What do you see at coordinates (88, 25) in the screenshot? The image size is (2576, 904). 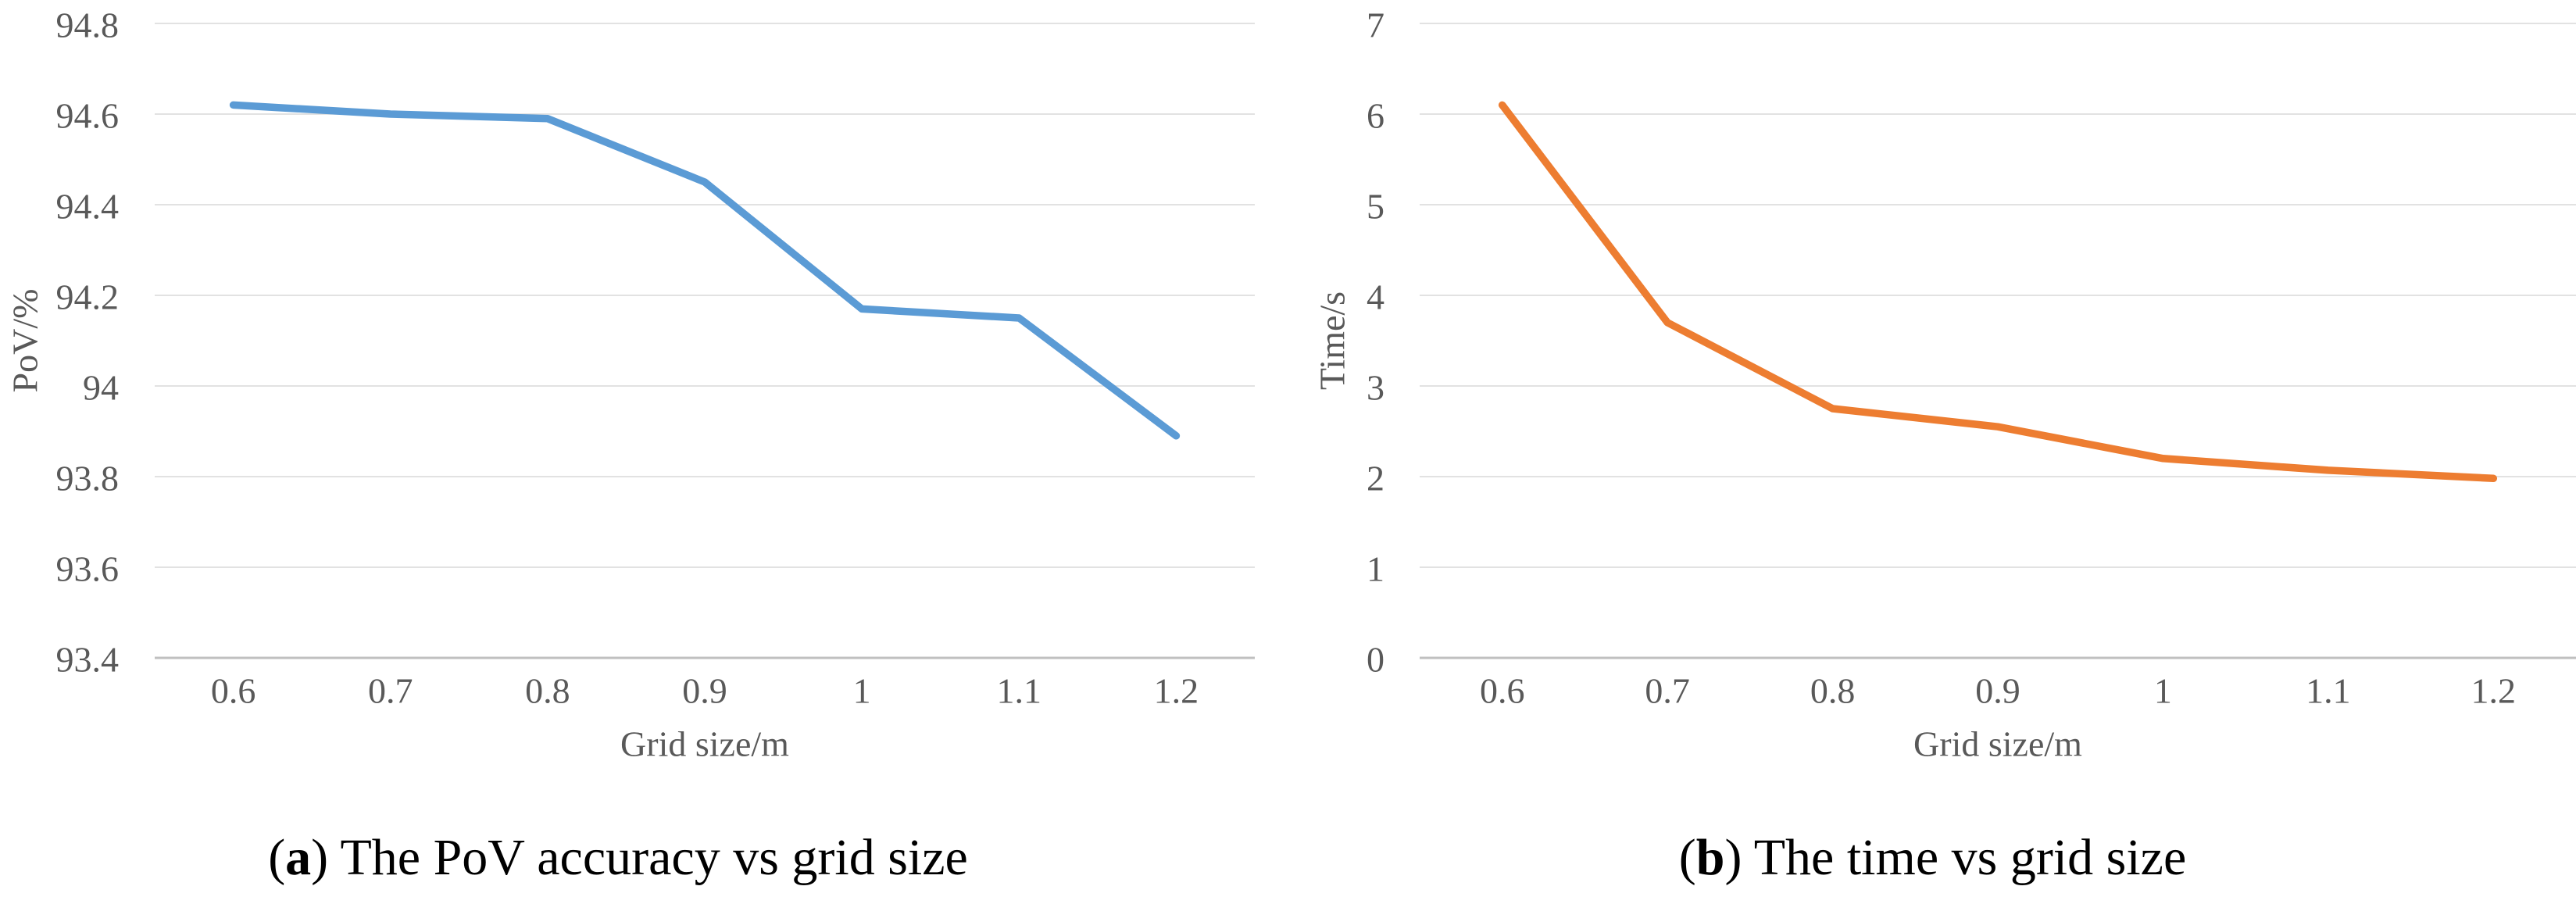 I see `y-tick-label: 94.8` at bounding box center [88, 25].